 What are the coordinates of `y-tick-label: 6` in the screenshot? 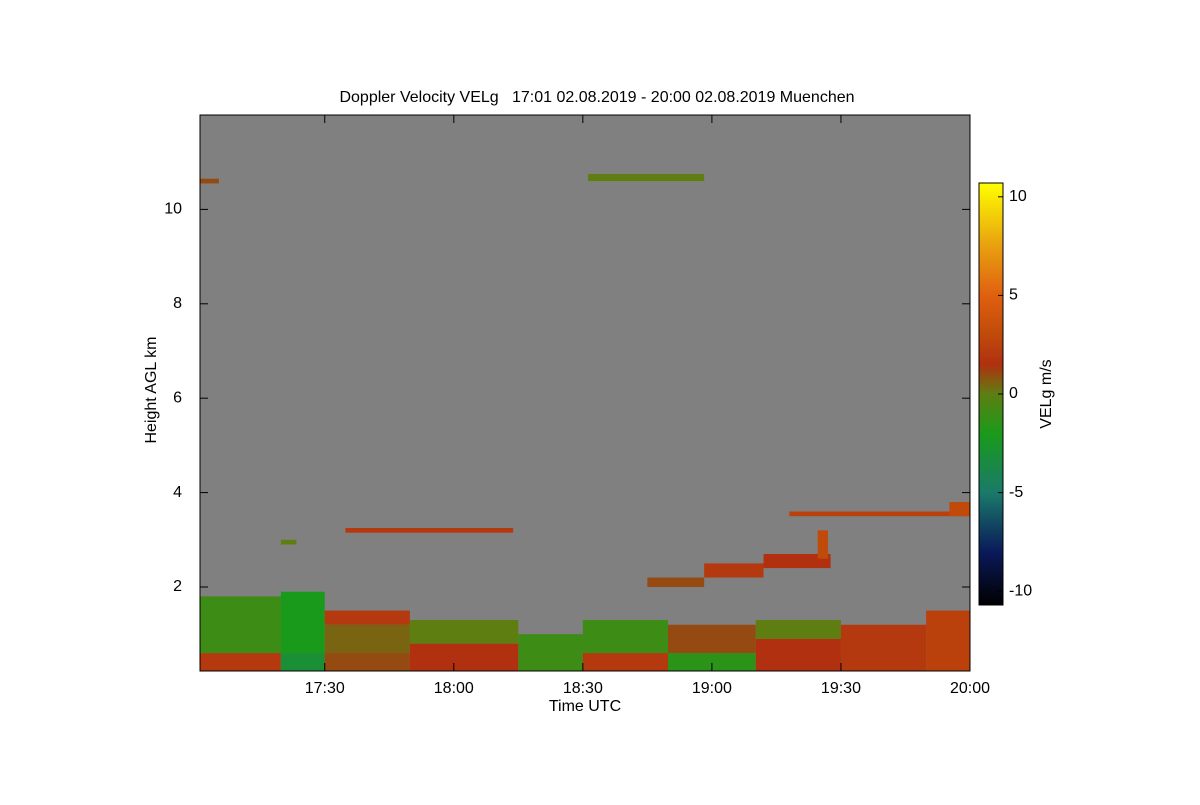 It's located at (177, 397).